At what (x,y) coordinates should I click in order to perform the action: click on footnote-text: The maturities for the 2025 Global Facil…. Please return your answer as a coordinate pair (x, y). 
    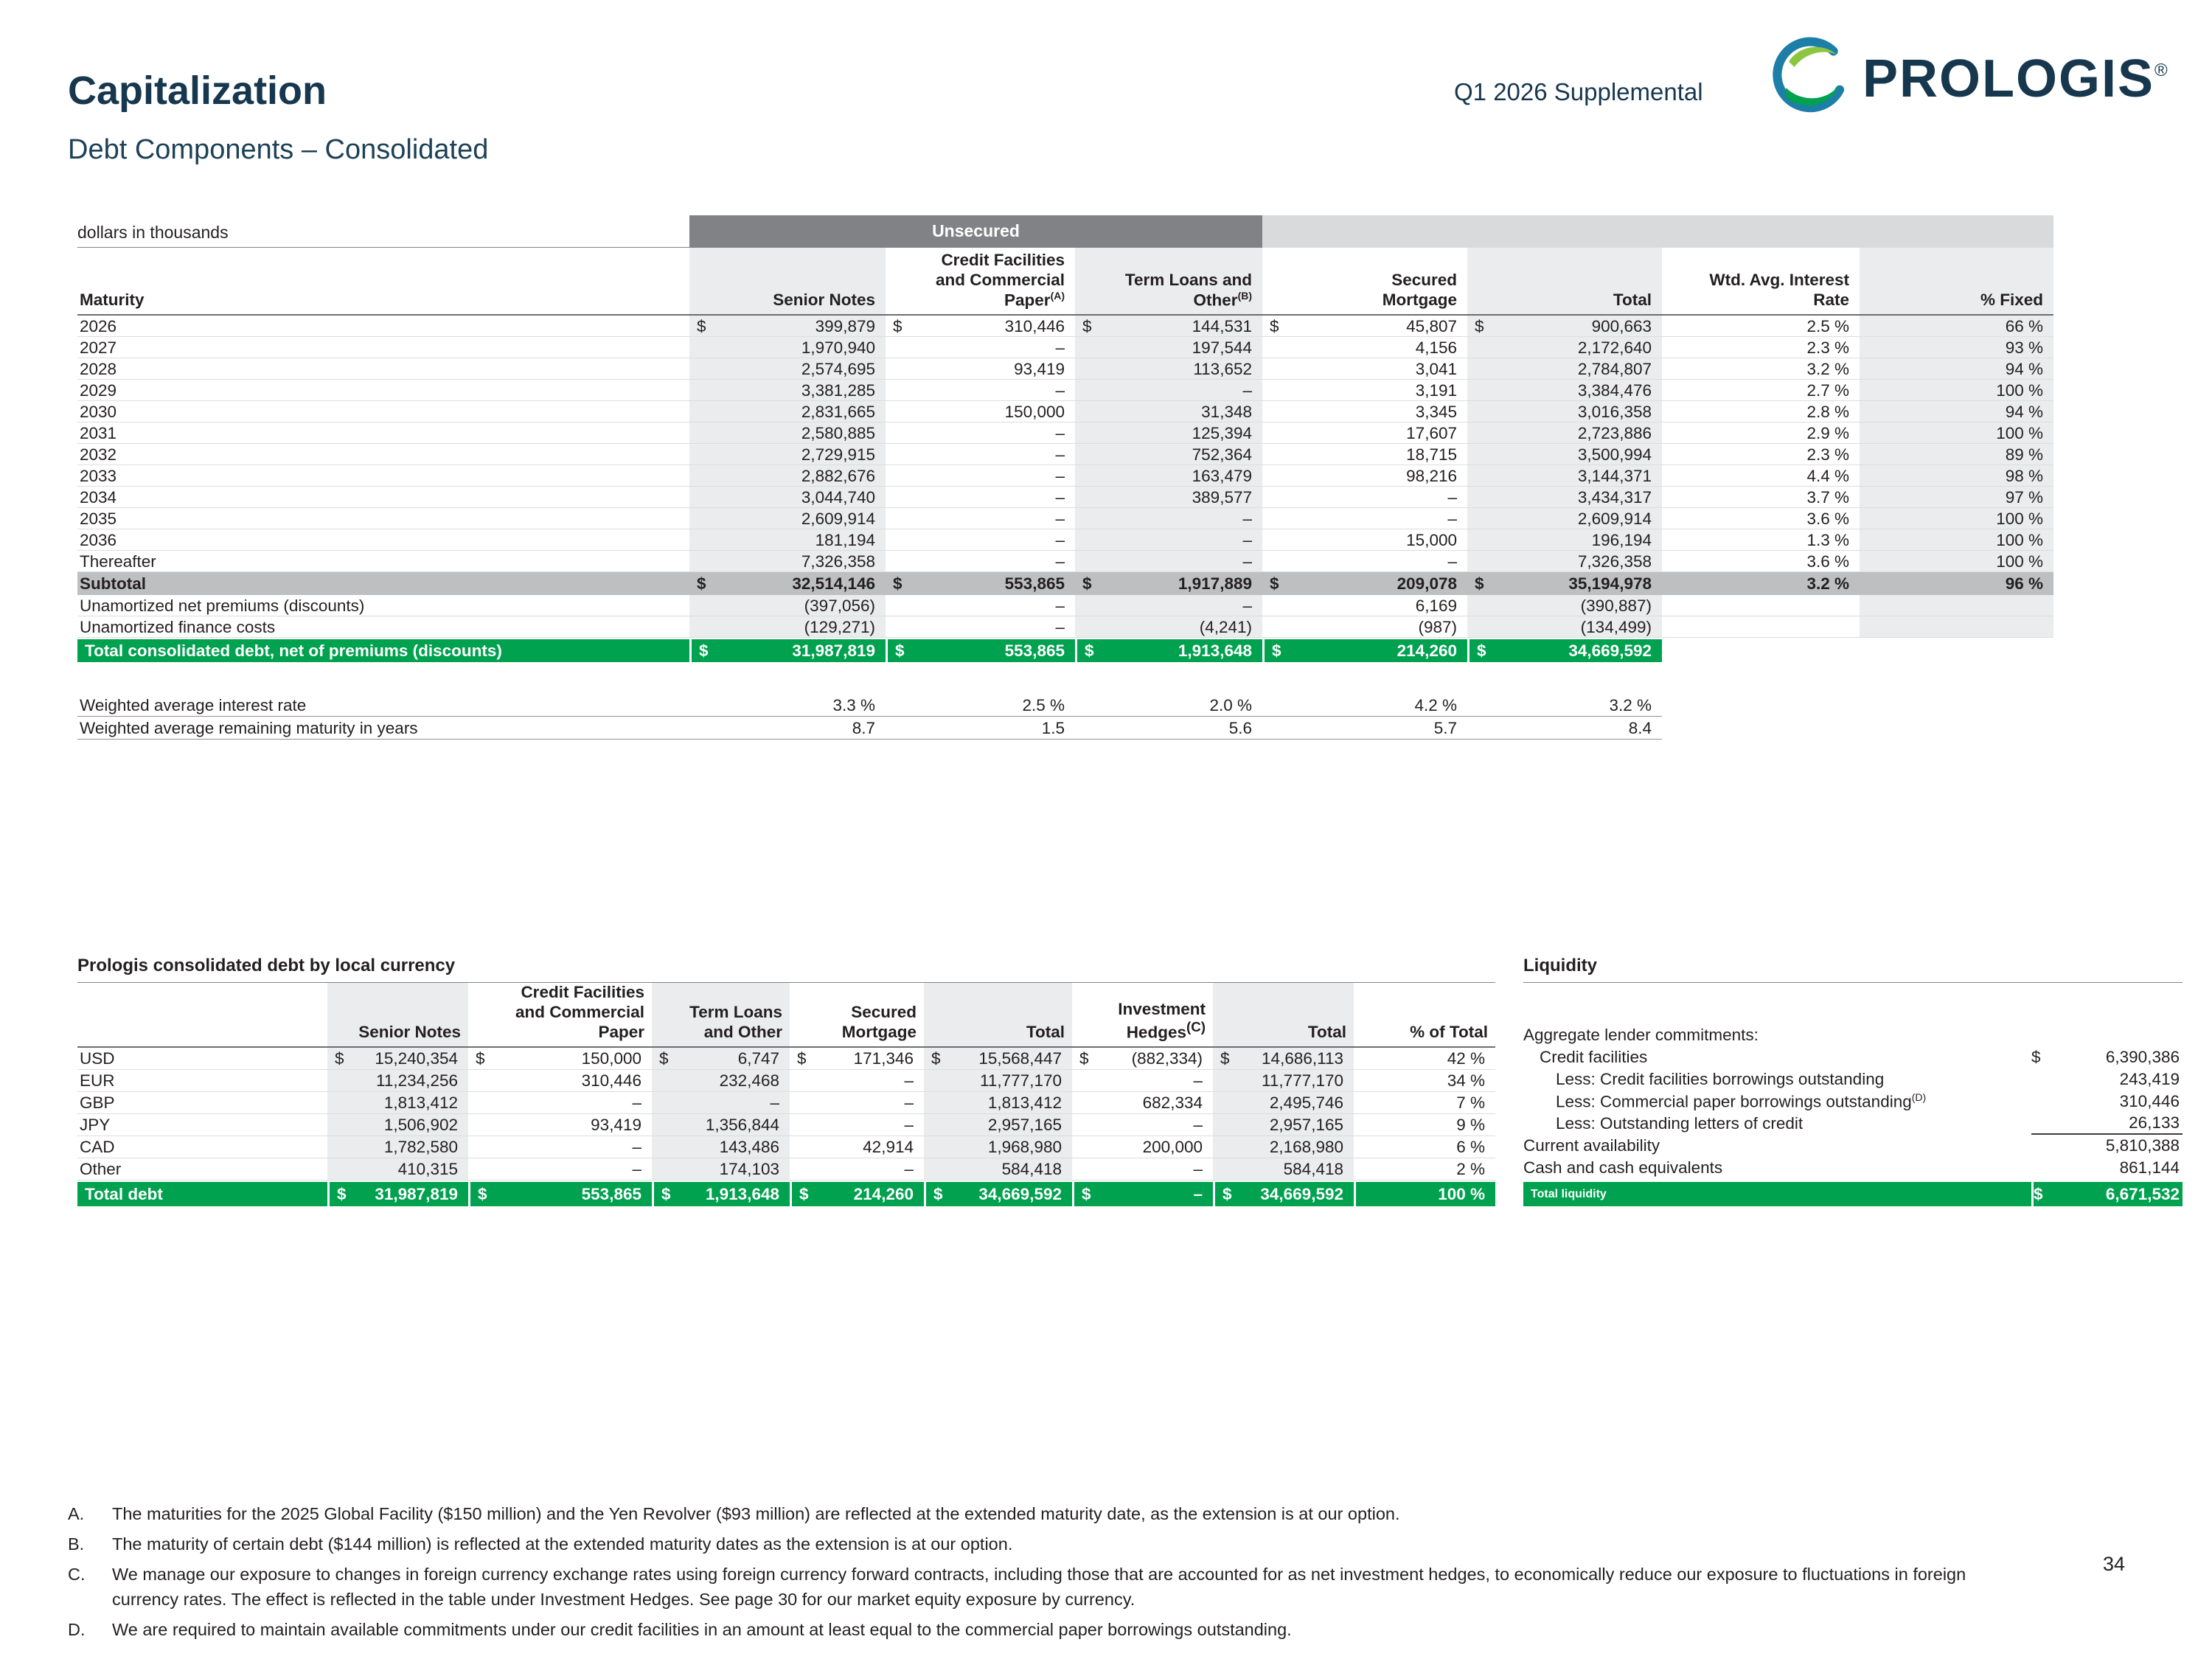
    Looking at the image, I should click on (756, 1513).